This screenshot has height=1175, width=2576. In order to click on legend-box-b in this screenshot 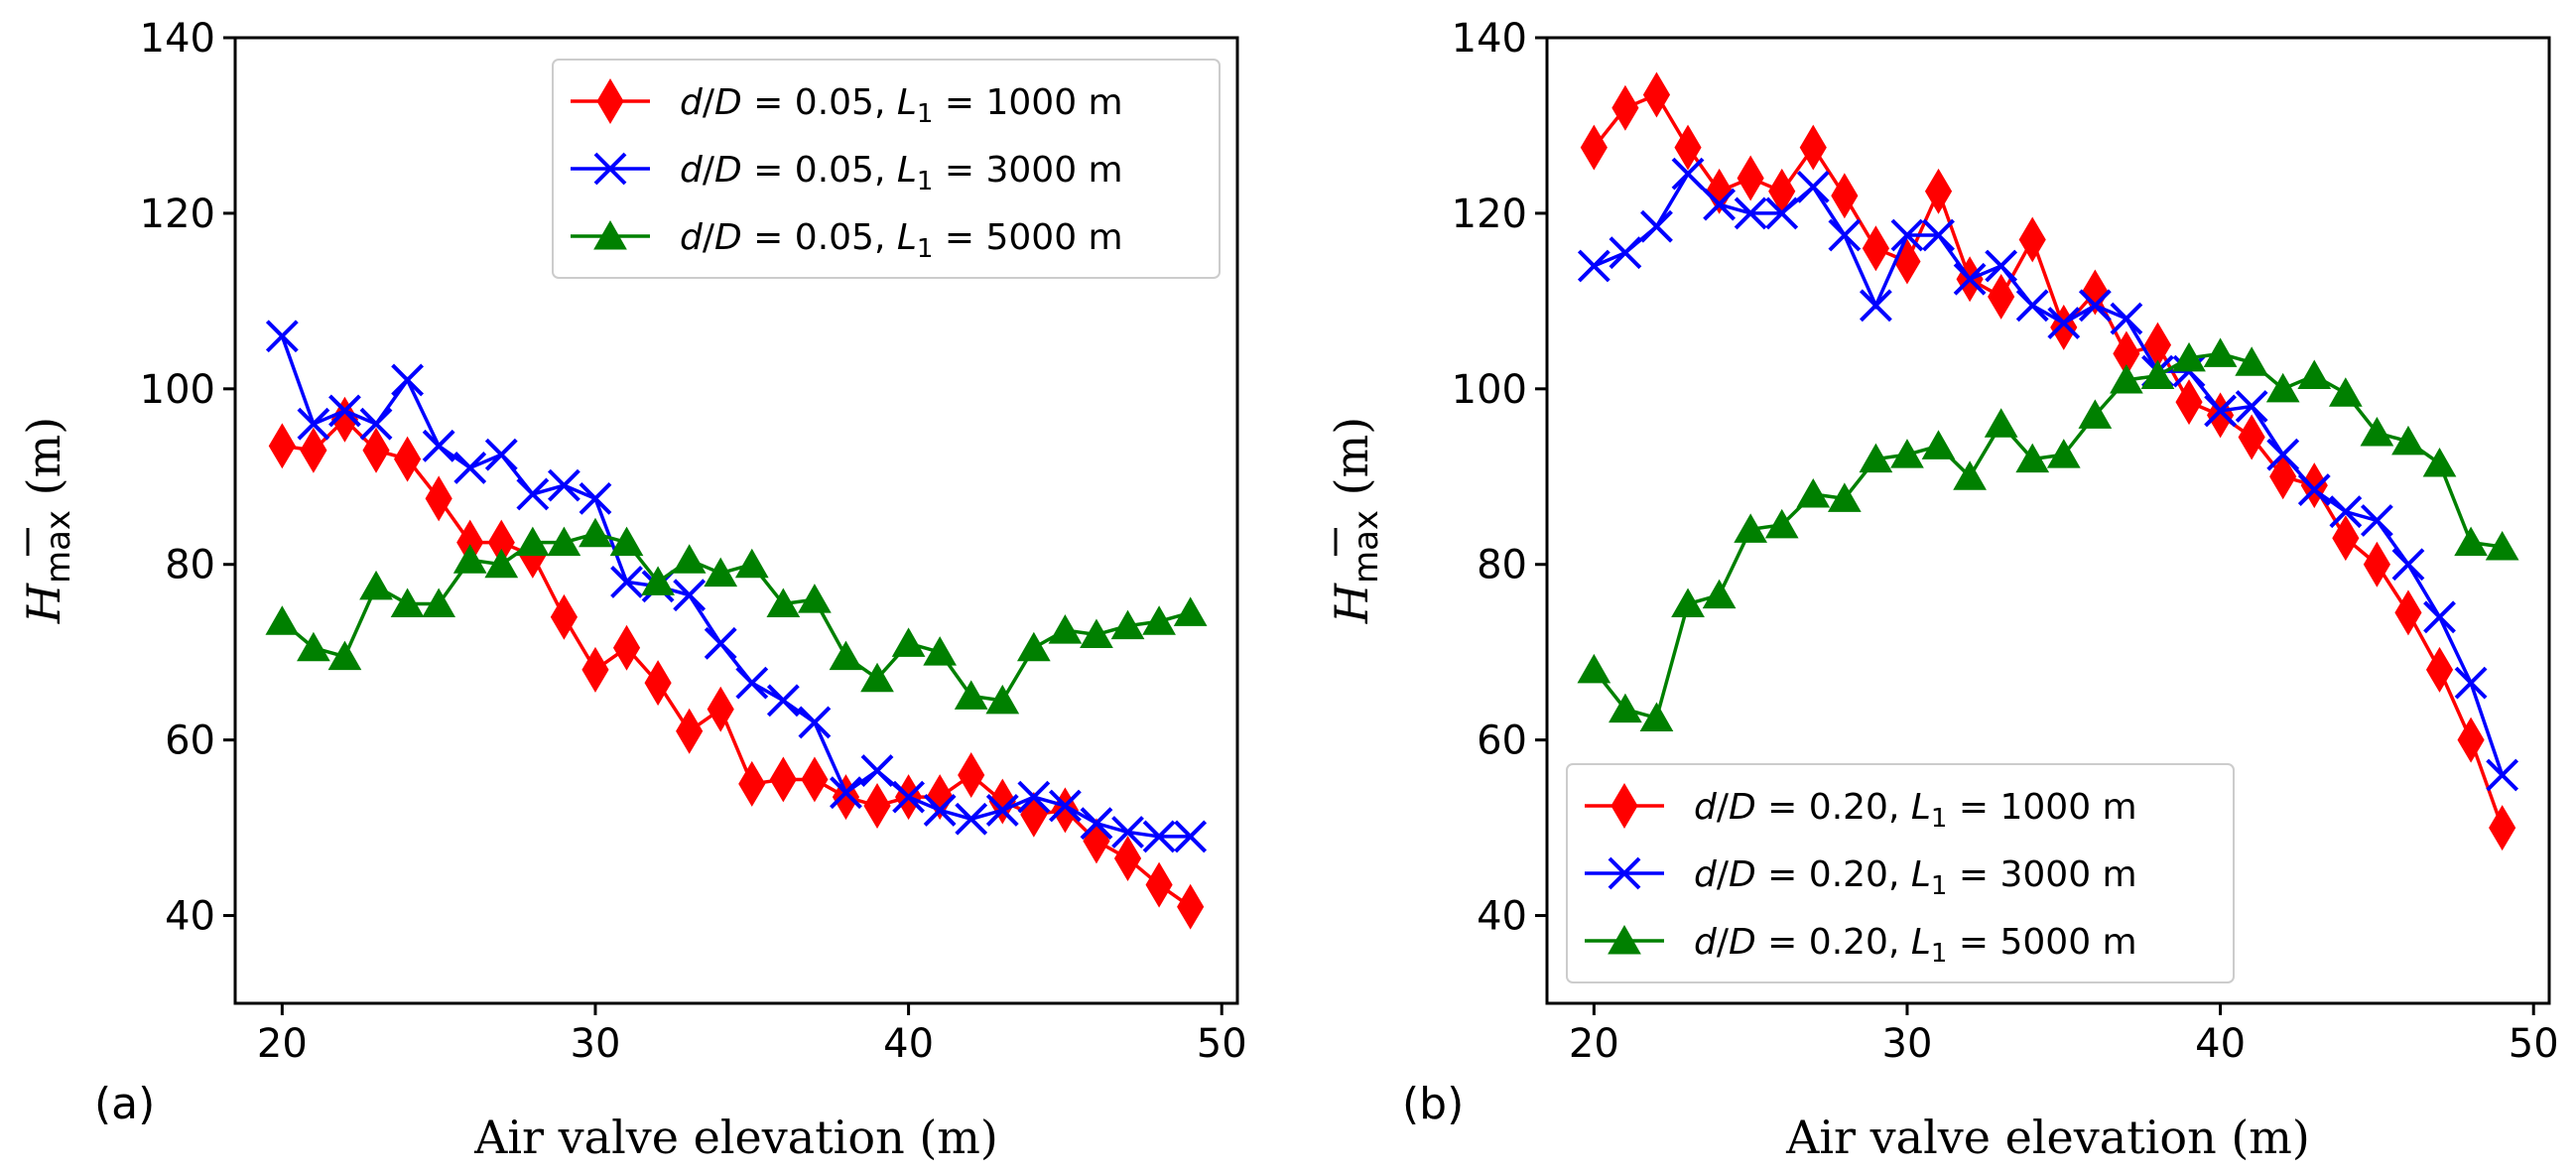, I will do `click(1901, 873)`.